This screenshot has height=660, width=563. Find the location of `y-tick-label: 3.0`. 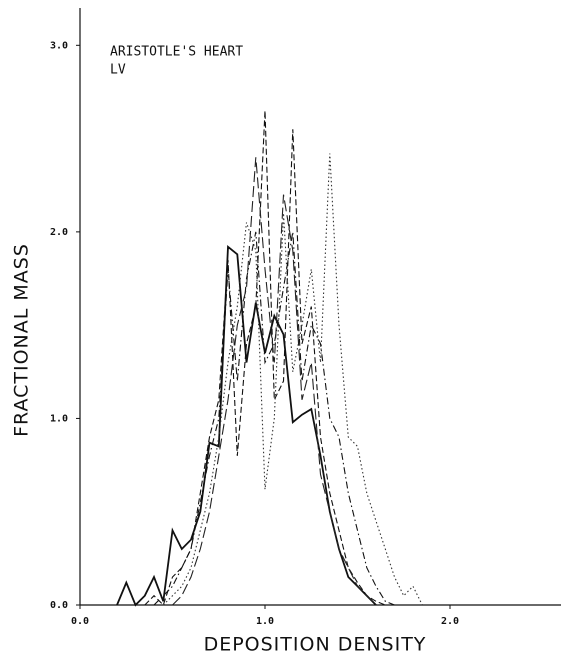

y-tick-label: 3.0 is located at coordinates (59, 45).